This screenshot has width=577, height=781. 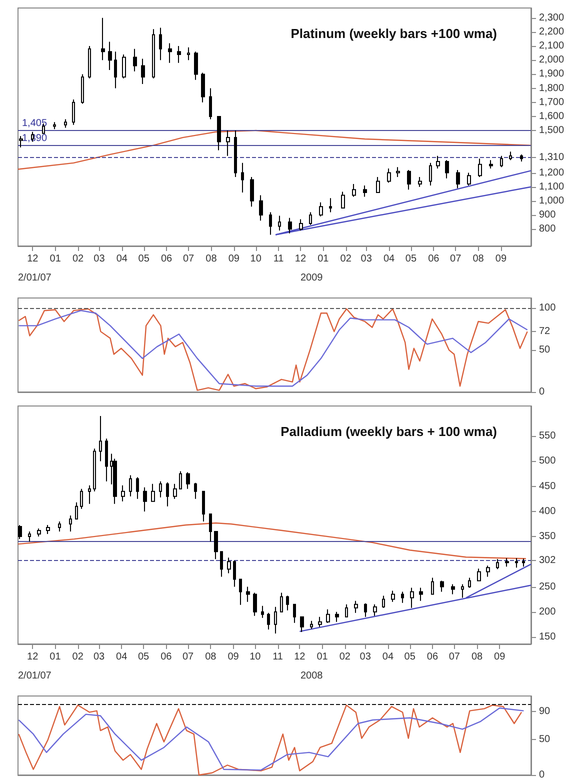 I want to click on y-tick-label: 500, so click(x=547, y=461).